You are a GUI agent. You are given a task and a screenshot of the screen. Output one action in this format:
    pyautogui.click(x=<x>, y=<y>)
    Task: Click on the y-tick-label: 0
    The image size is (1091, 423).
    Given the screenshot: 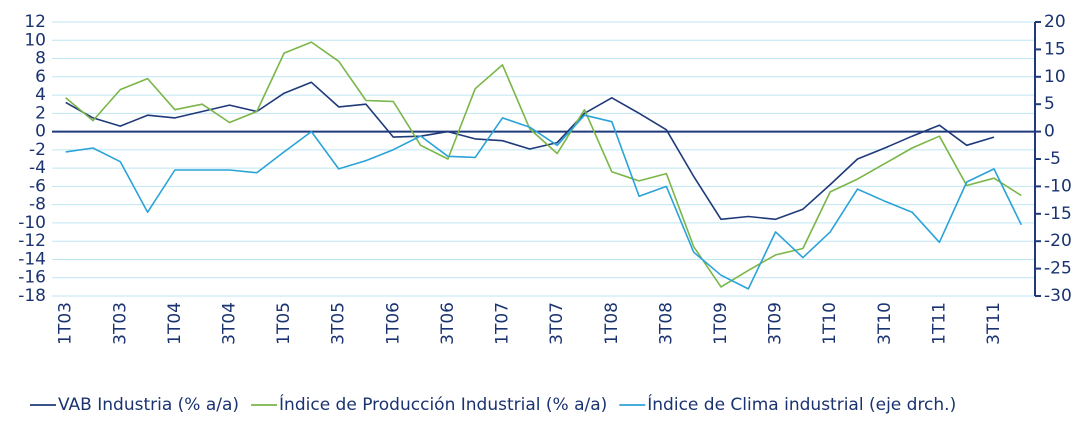 What is the action you would take?
    pyautogui.click(x=40, y=132)
    